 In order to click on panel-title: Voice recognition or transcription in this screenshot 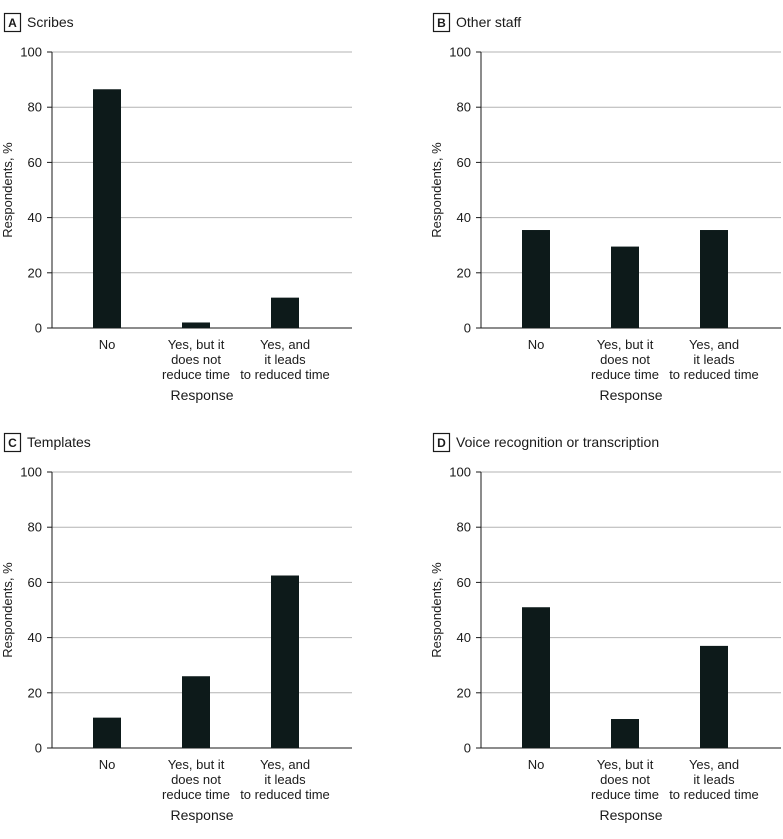, I will do `click(557, 442)`.